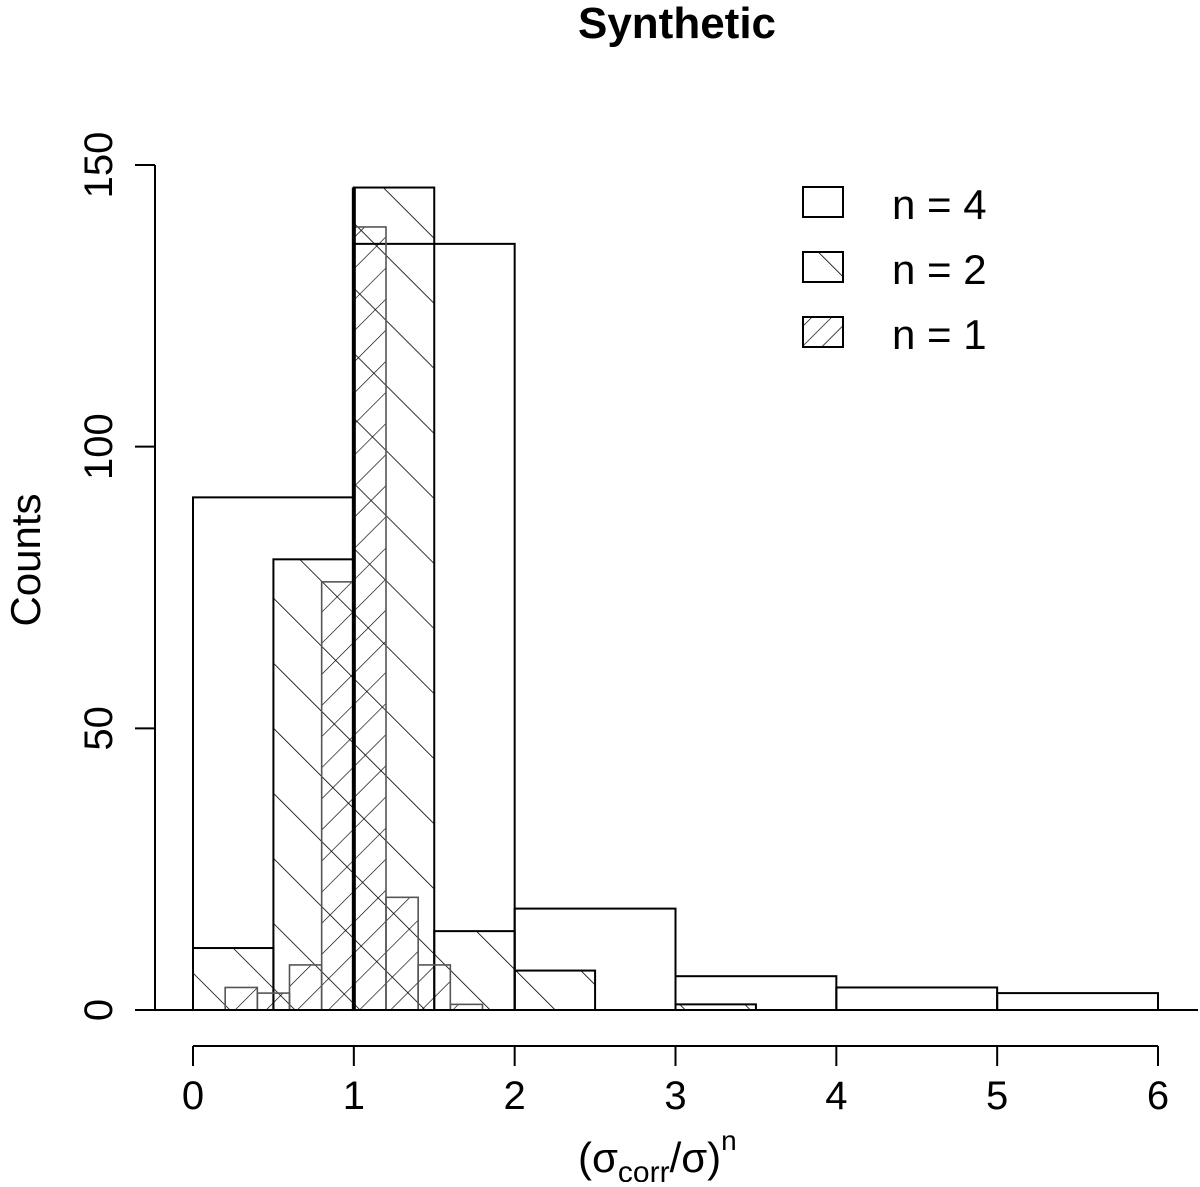 The width and height of the screenshot is (1200, 1187). Describe the element at coordinates (836, 1096) in the screenshot. I see `x-tick-label: 4` at that location.